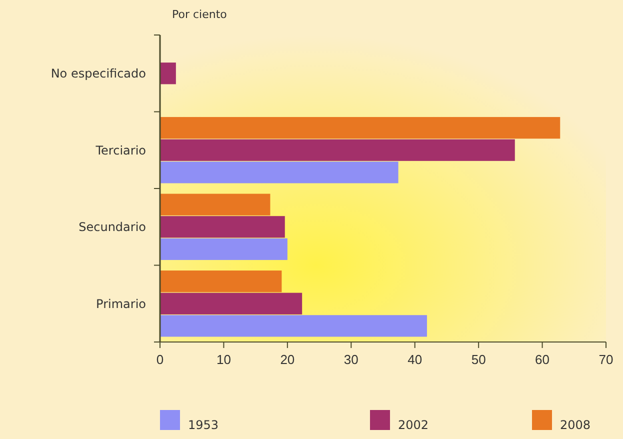 Image resolution: width=623 pixels, height=439 pixels. Describe the element at coordinates (413, 425) in the screenshot. I see `legend-label: 2002` at that location.